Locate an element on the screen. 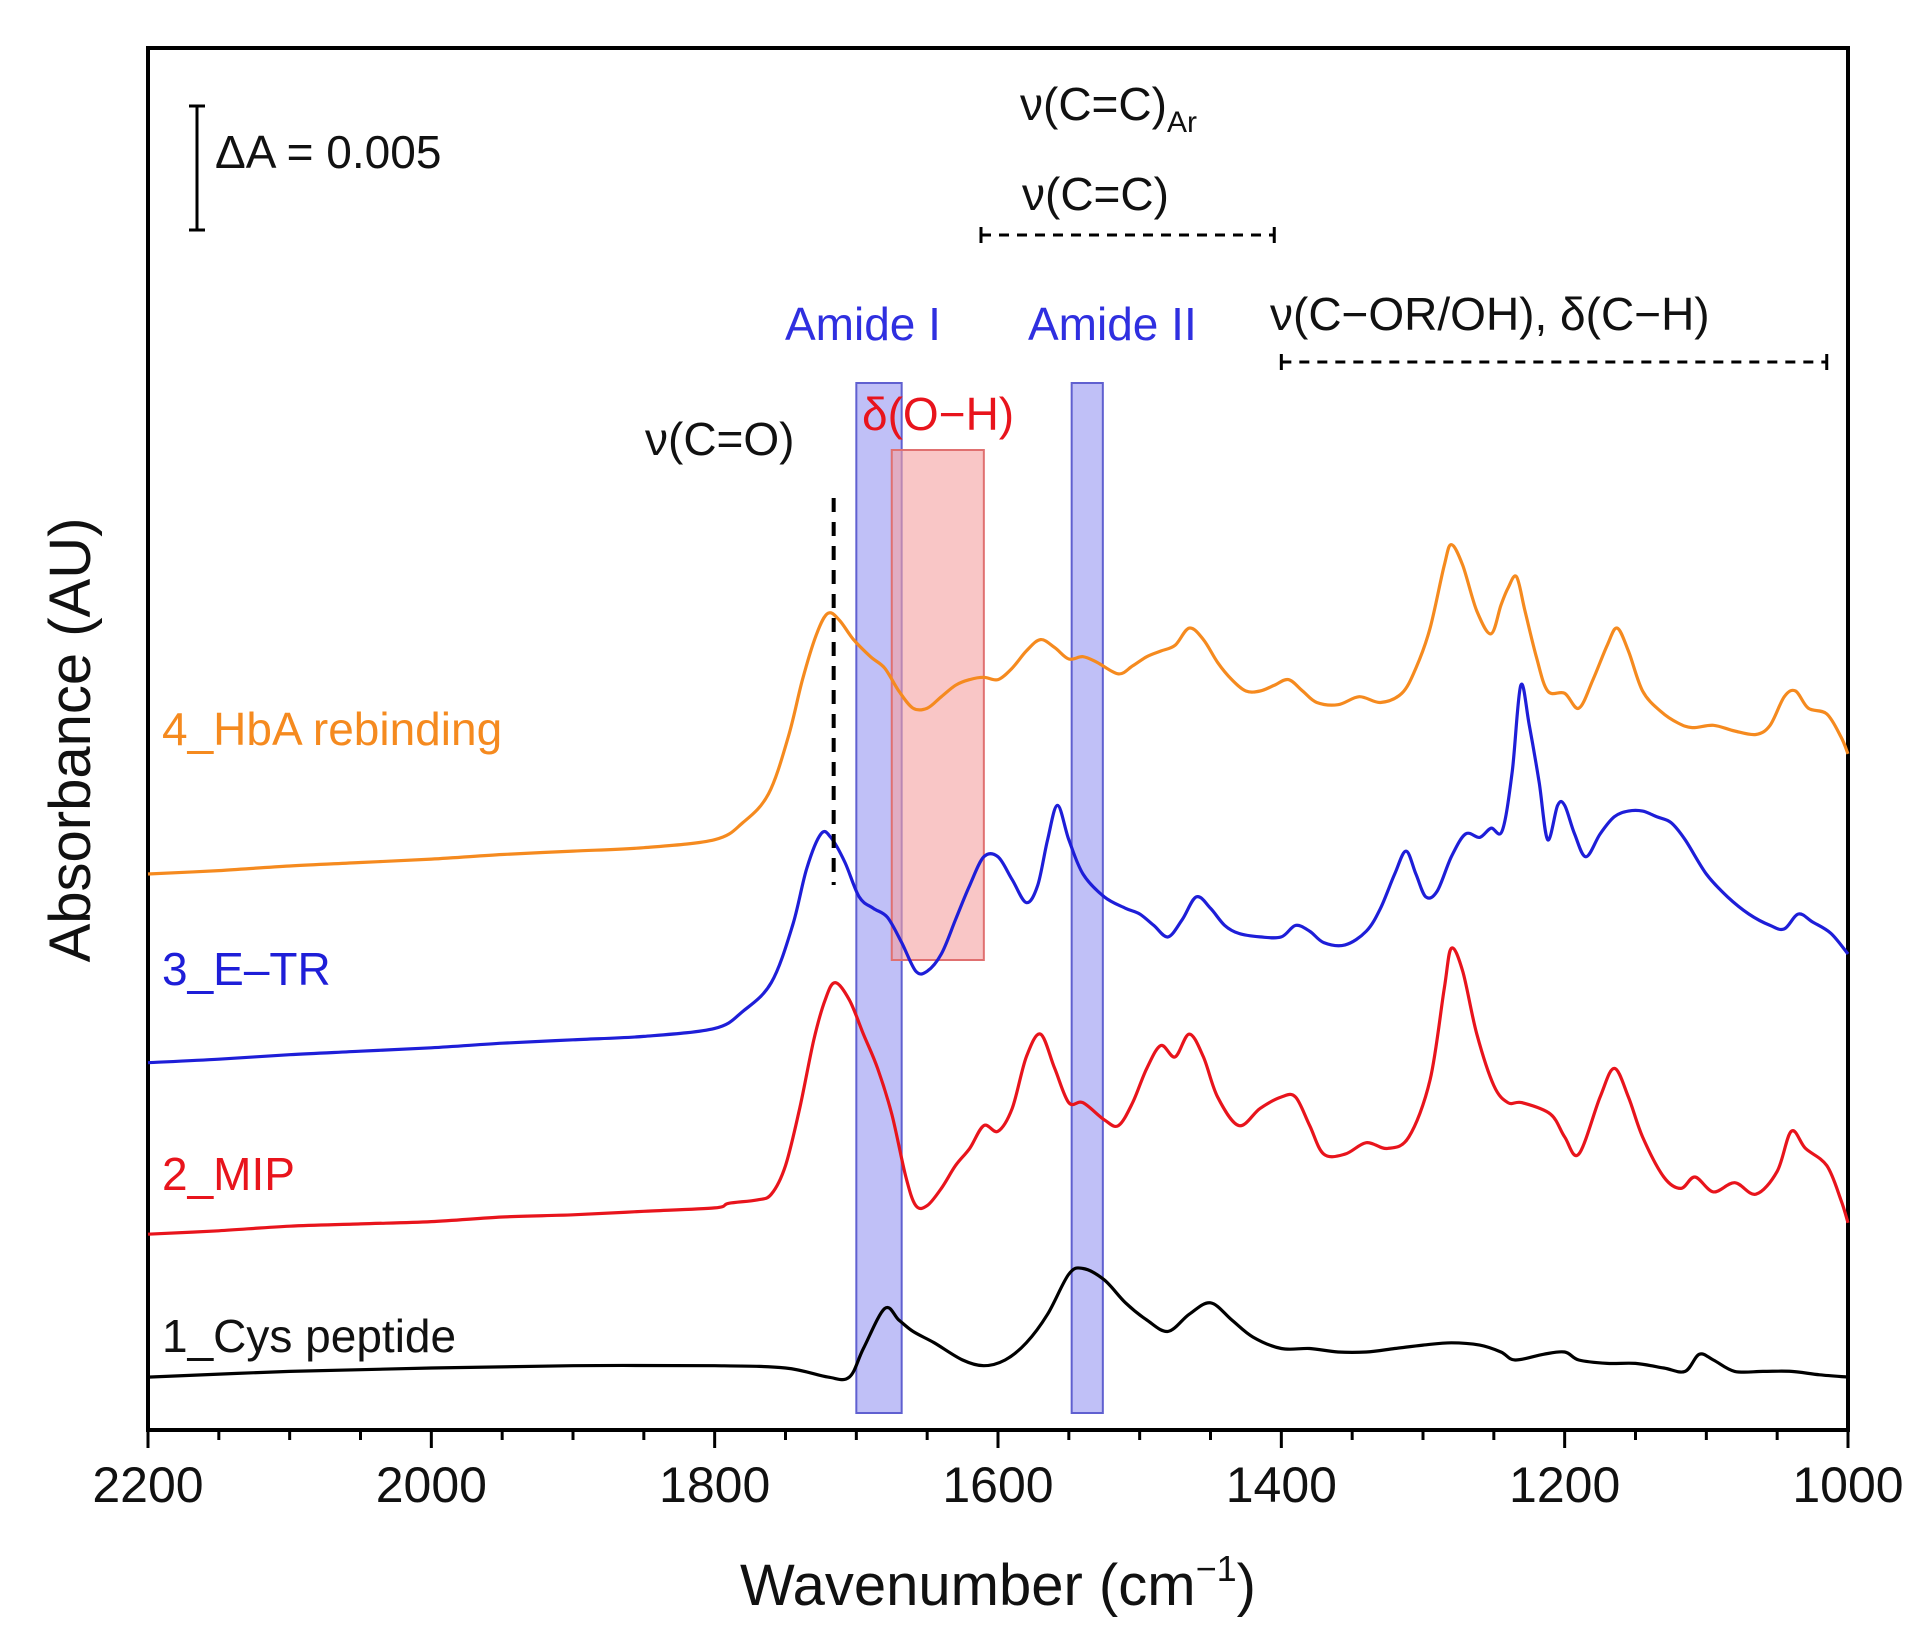 The width and height of the screenshot is (1928, 1640). coh-label: ν(C−OR/OH), δ(C−H) is located at coordinates (1490, 314).